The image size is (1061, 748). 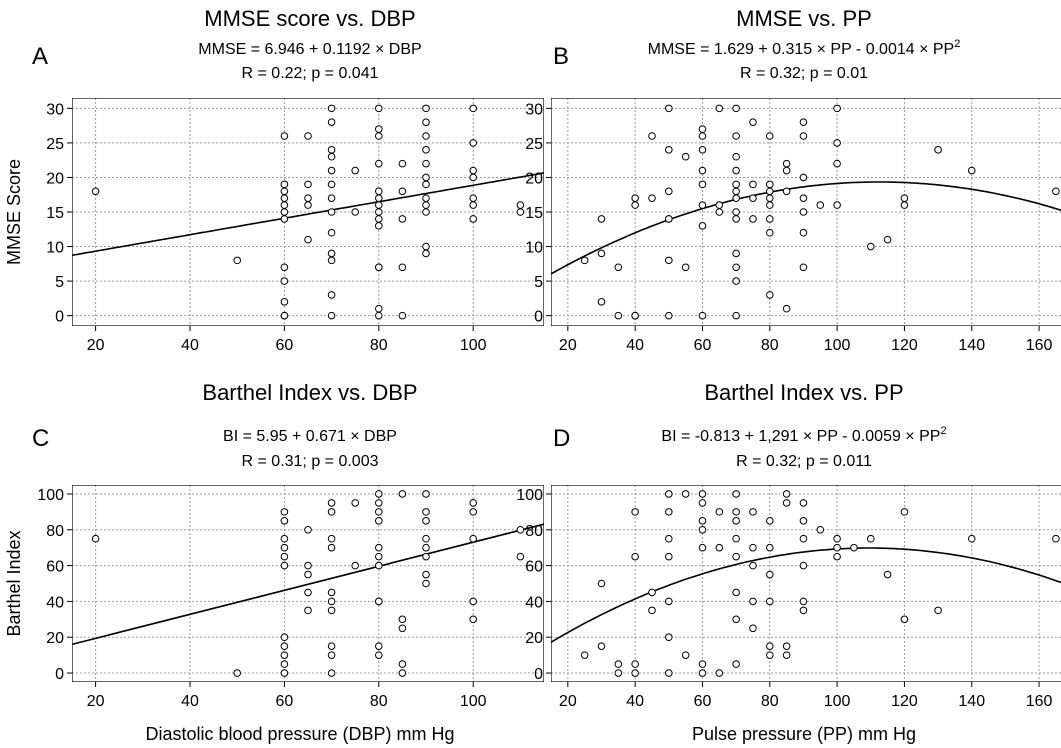 What do you see at coordinates (190, 701) in the screenshot?
I see `x-tick-label: 40` at bounding box center [190, 701].